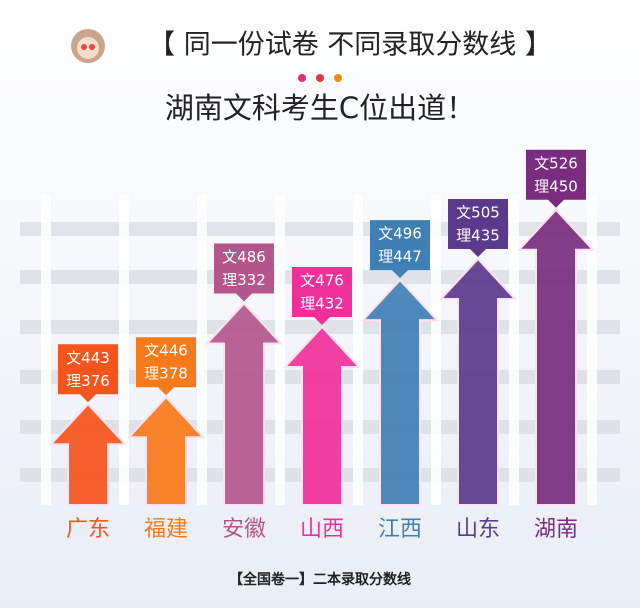  Describe the element at coordinates (166, 374) in the screenshot. I see `value-label: 理378` at that location.